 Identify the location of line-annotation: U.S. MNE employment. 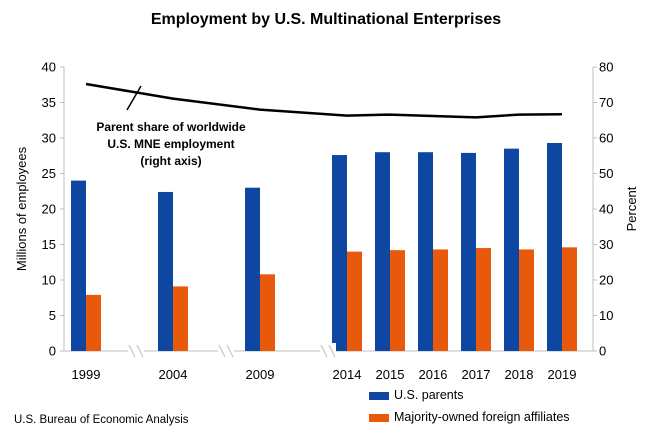
(170, 144).